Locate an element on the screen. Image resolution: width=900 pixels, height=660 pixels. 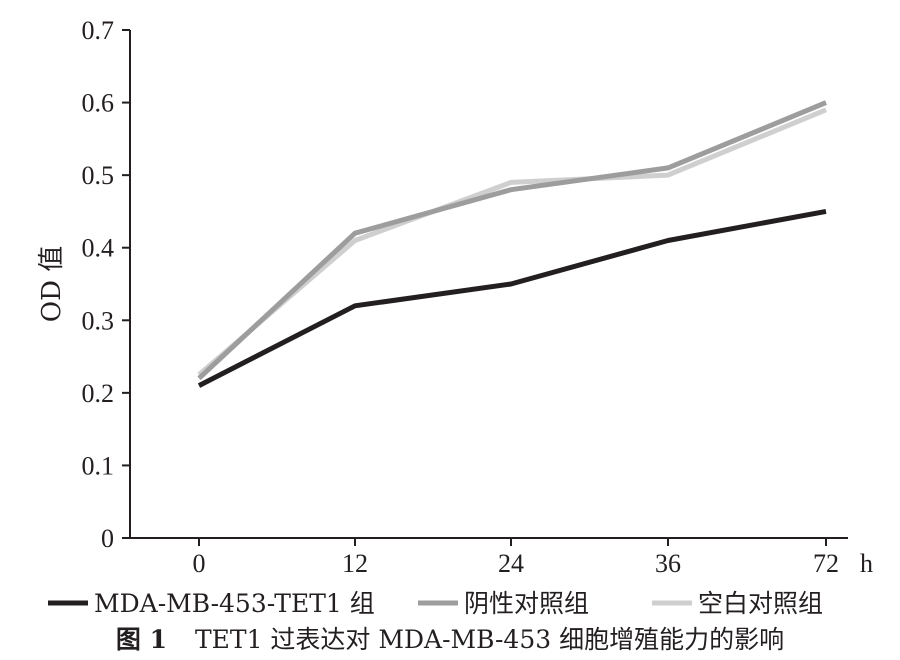
legend-label-1: 阴性对照组 is located at coordinates (526, 603).